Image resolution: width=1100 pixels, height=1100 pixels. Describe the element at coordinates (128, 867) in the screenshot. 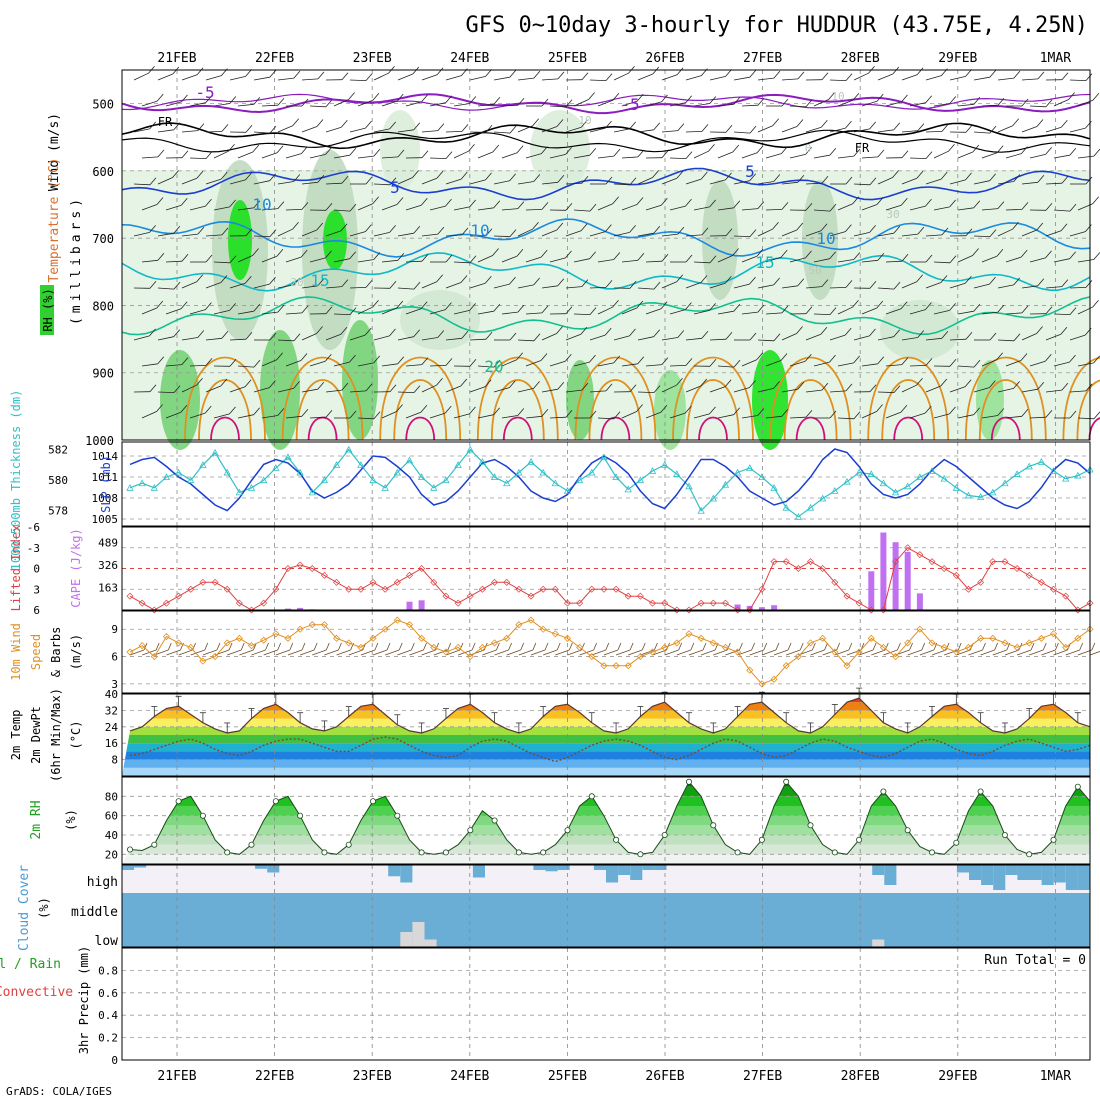

I see `high-cloud-bar` at that location.